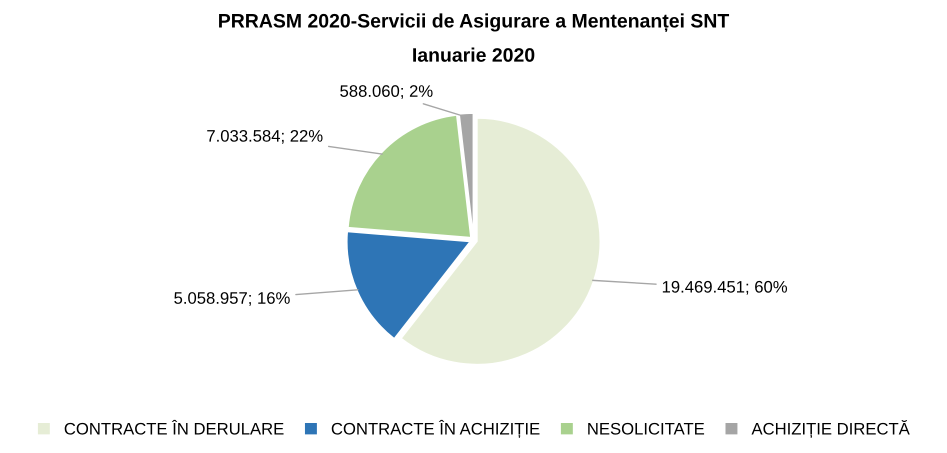 This screenshot has height=453, width=947. What do you see at coordinates (232, 299) in the screenshot?
I see `data-label: 5.058.957; 16%` at bounding box center [232, 299].